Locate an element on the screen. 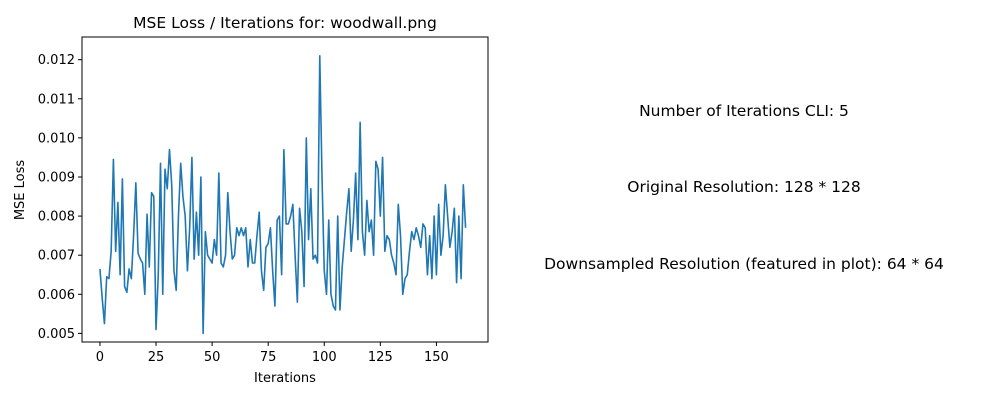 Image resolution: width=1000 pixels, height=400 pixels. x-tick-label: 100 is located at coordinates (324, 357).